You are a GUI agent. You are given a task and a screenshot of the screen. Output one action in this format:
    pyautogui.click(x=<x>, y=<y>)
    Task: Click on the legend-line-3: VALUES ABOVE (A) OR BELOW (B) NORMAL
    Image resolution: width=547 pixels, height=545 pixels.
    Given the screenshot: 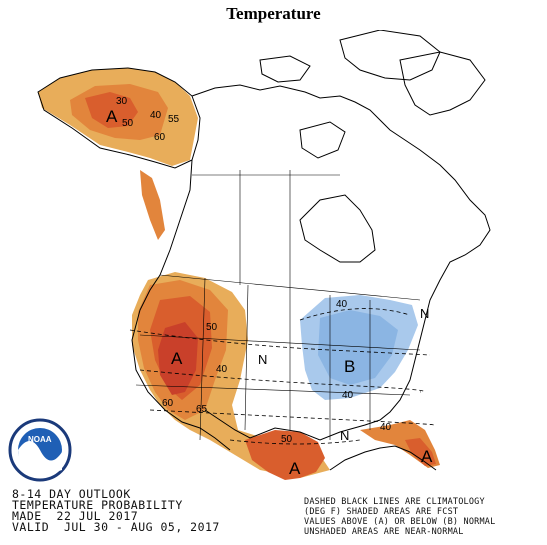 What is the action you would take?
    pyautogui.click(x=400, y=522)
    